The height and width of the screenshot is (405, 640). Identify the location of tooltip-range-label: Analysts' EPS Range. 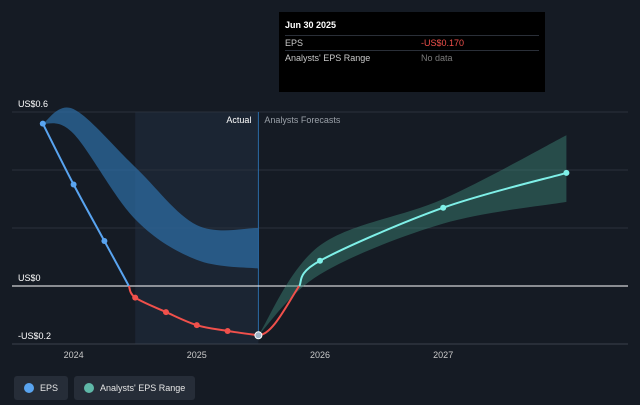
(328, 58).